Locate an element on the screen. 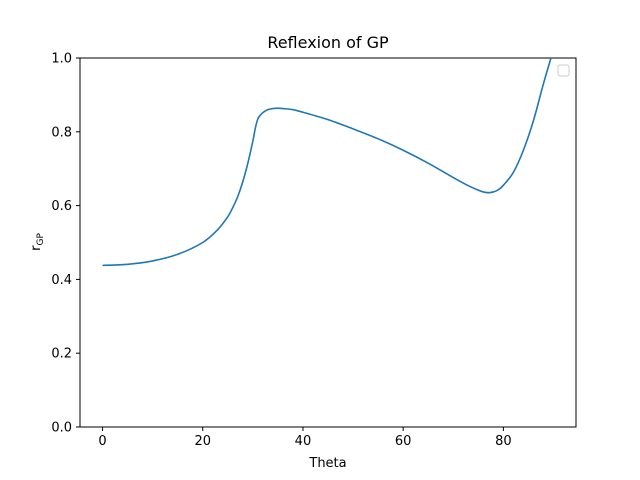 Image resolution: width=640 pixels, height=480 pixels. y-tick-label: 0.4 is located at coordinates (61, 280).